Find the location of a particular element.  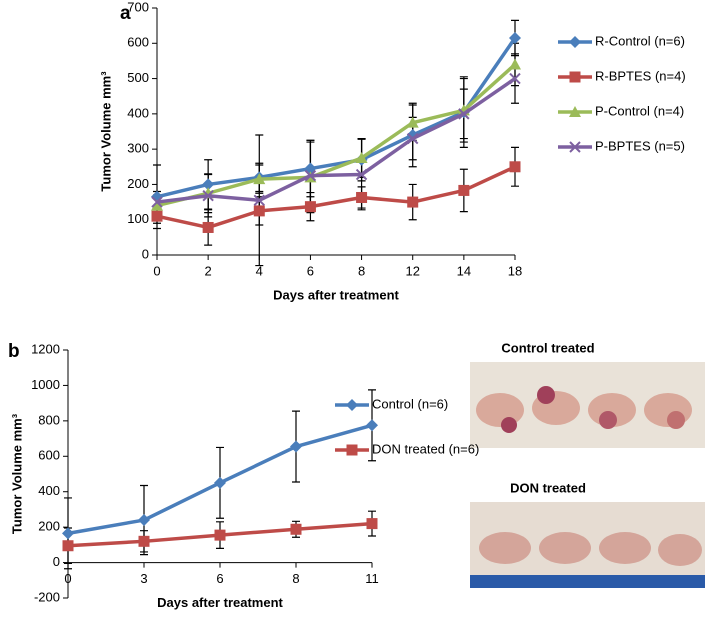

y-tick-label: 1200 is located at coordinates (45, 348).